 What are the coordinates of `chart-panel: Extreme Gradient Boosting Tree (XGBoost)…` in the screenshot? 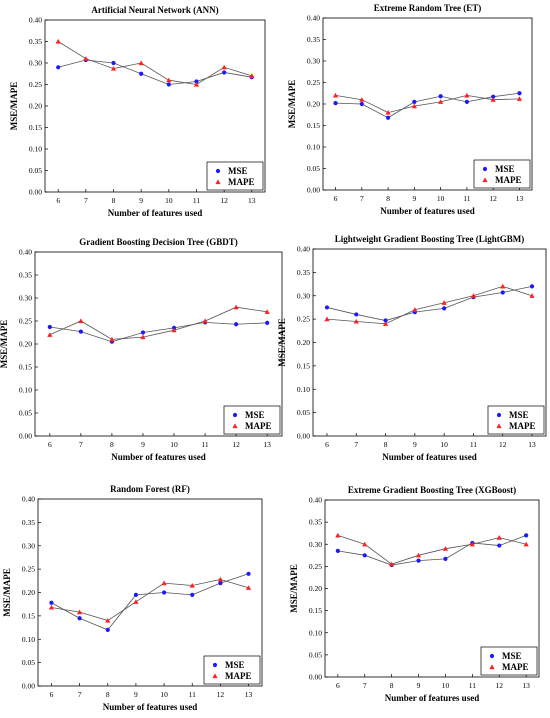 It's located at (414, 594).